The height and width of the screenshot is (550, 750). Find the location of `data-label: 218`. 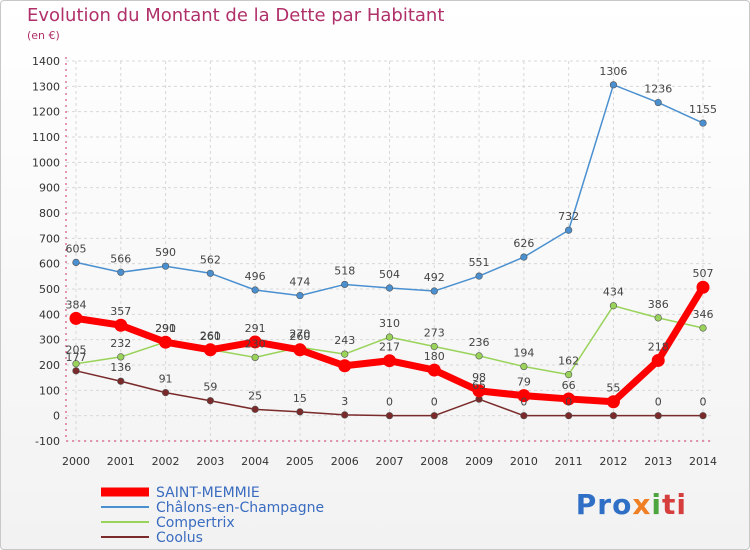

data-label: 218 is located at coordinates (658, 346).